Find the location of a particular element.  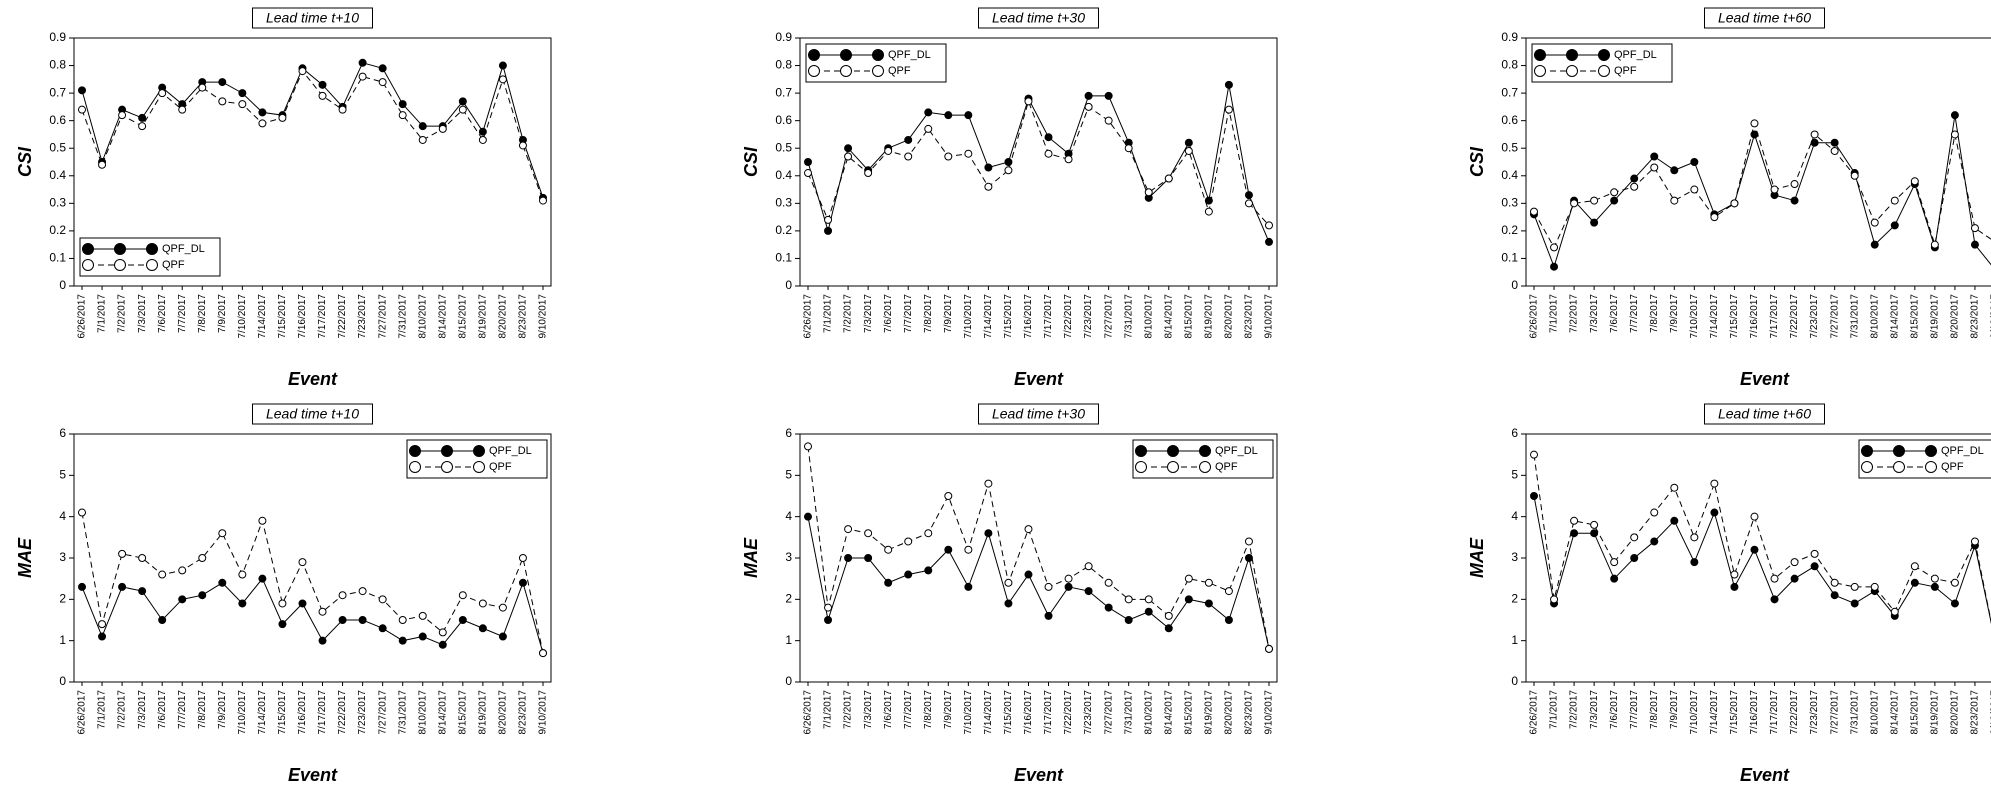

y-tick-label: 2 is located at coordinates (62, 599).